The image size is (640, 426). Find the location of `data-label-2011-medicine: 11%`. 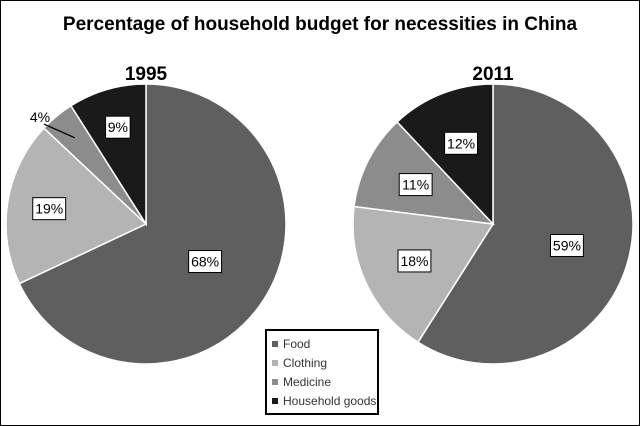

data-label-2011-medicine: 11% is located at coordinates (415, 185).